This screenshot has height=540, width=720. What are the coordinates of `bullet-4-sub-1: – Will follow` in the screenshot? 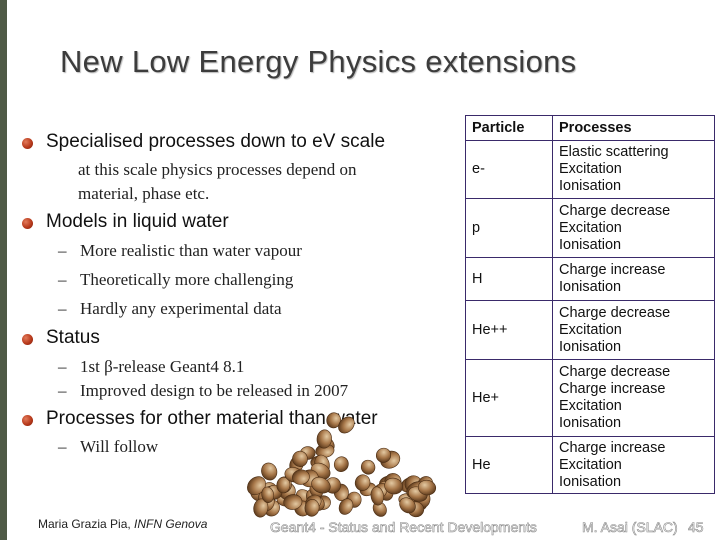 It's located at (108, 447).